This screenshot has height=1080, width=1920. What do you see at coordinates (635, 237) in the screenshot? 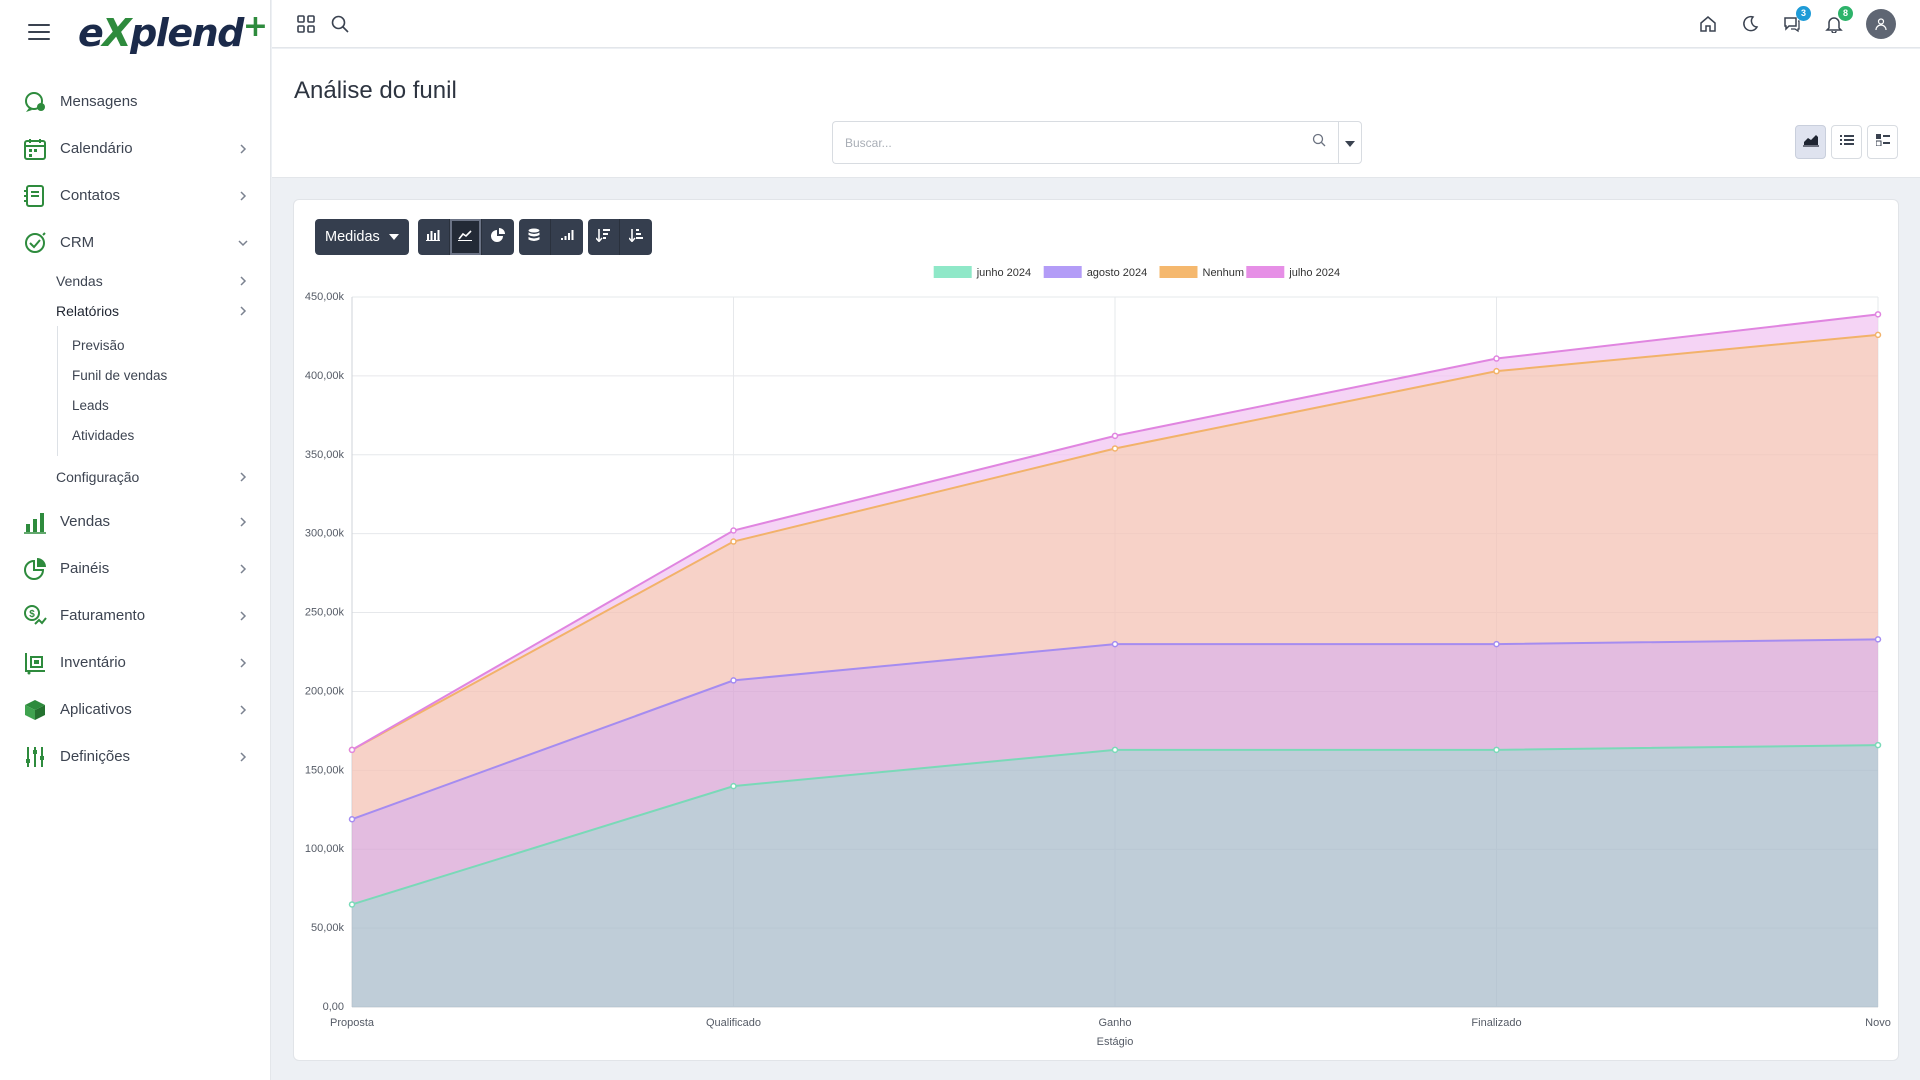
I see `sort-ascending-button` at bounding box center [635, 237].